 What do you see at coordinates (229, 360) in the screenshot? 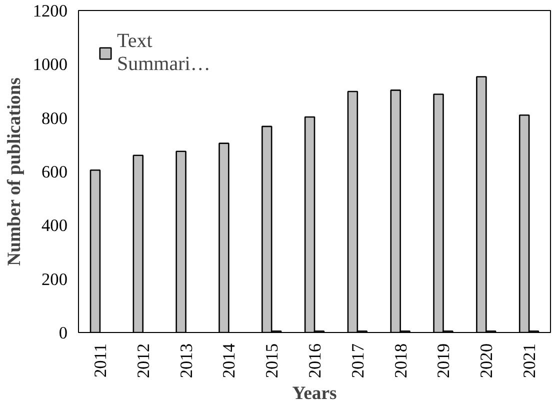
I see `x-tick-label: 2014` at bounding box center [229, 360].